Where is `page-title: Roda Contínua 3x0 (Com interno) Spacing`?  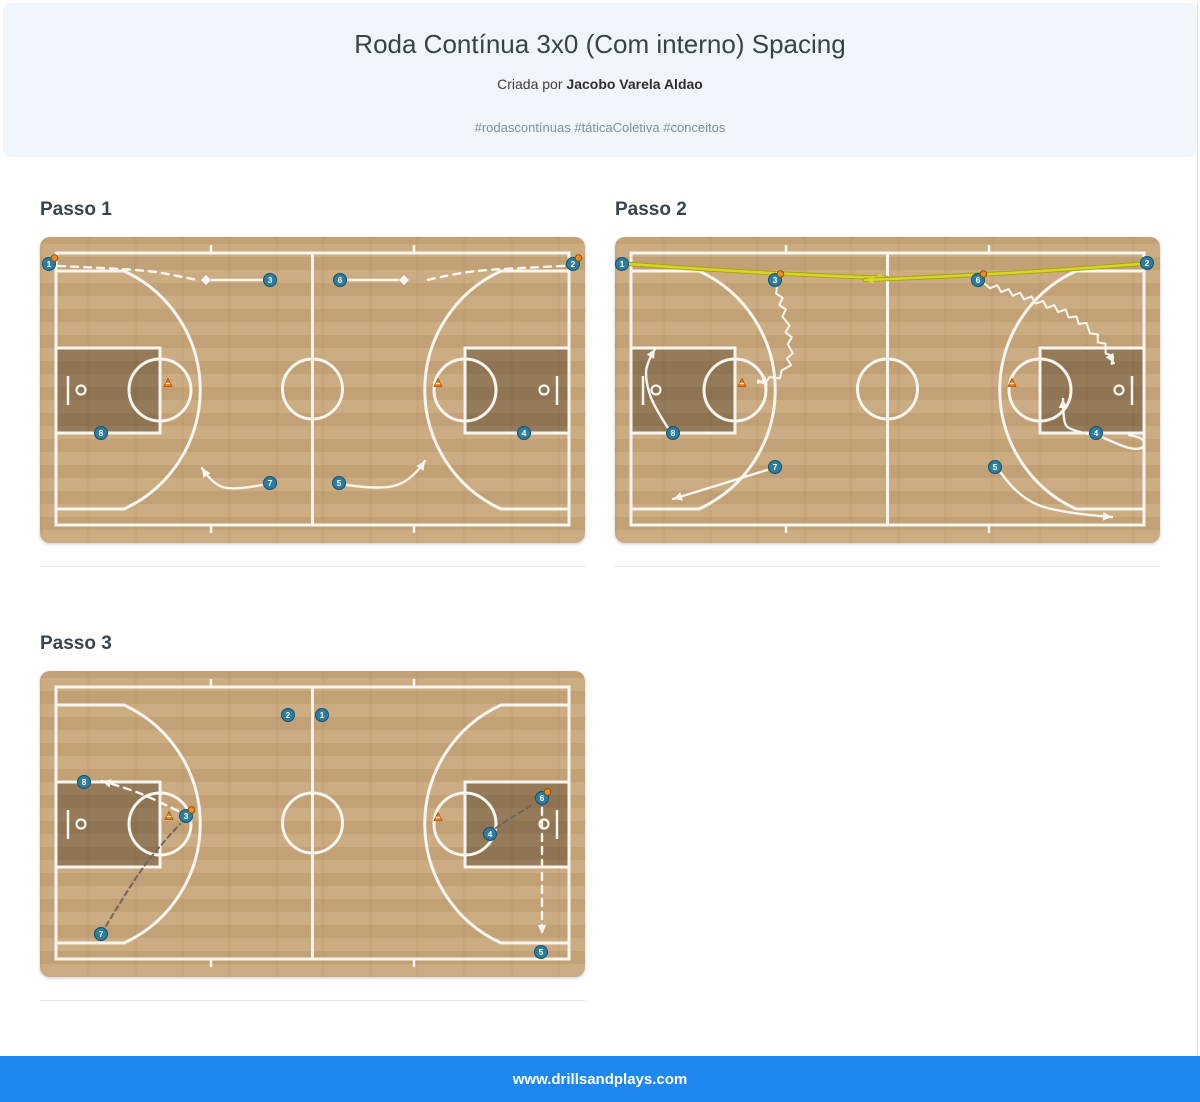 page-title: Roda Contínua 3x0 (Com interno) Spacing is located at coordinates (600, 44).